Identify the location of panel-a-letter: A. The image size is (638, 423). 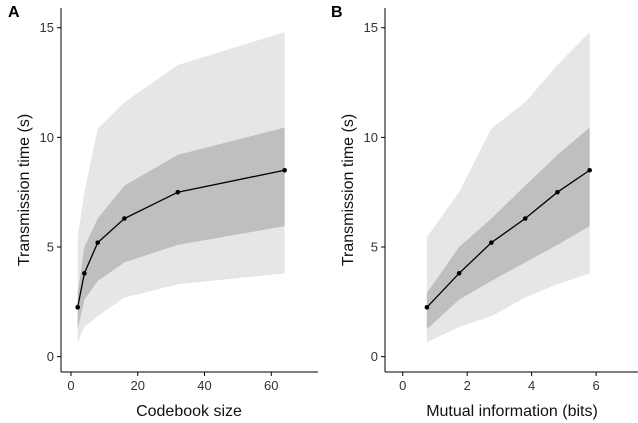
(14, 12).